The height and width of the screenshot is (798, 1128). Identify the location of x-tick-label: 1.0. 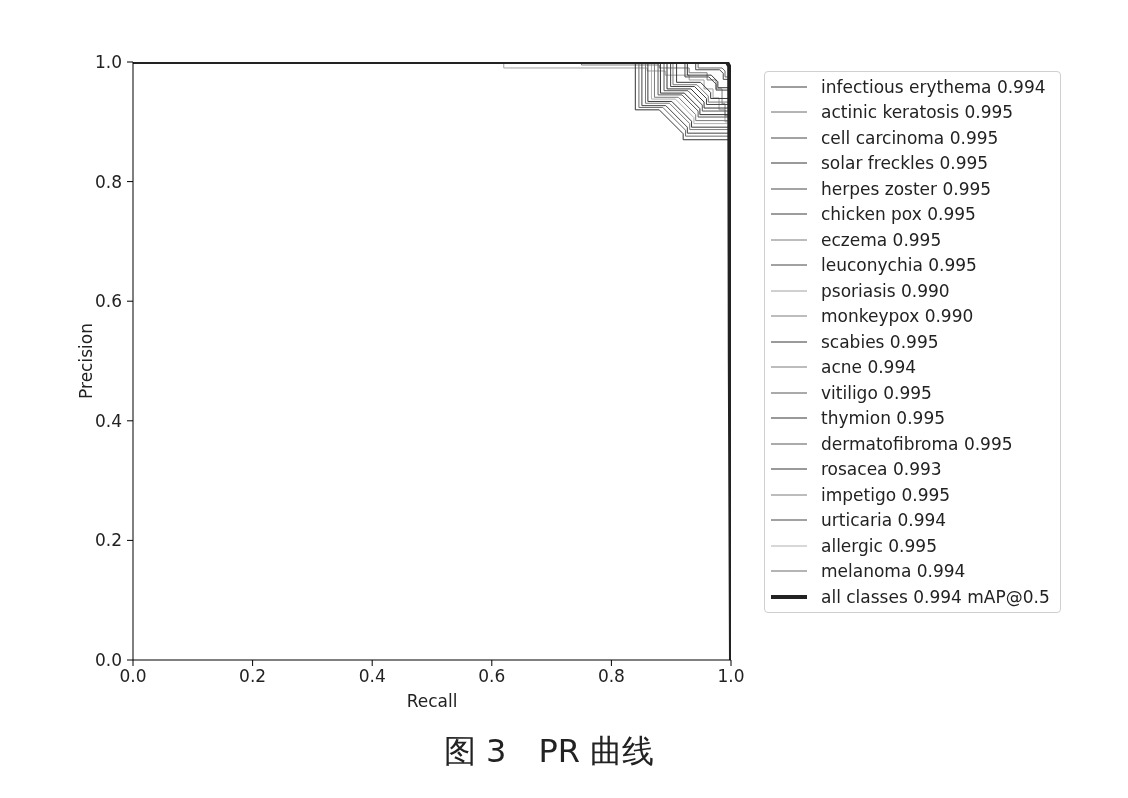
(731, 676).